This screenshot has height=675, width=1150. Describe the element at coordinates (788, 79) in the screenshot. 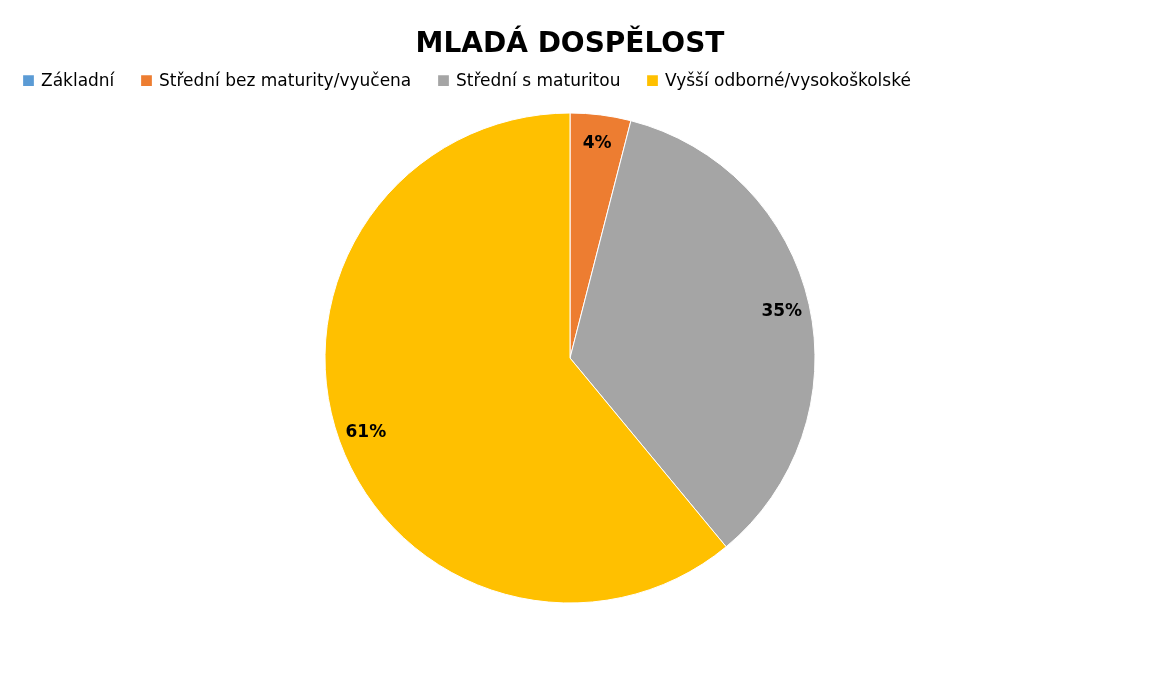

I see `legend-label: Vyšší odborné/vysokoškolské` at that location.